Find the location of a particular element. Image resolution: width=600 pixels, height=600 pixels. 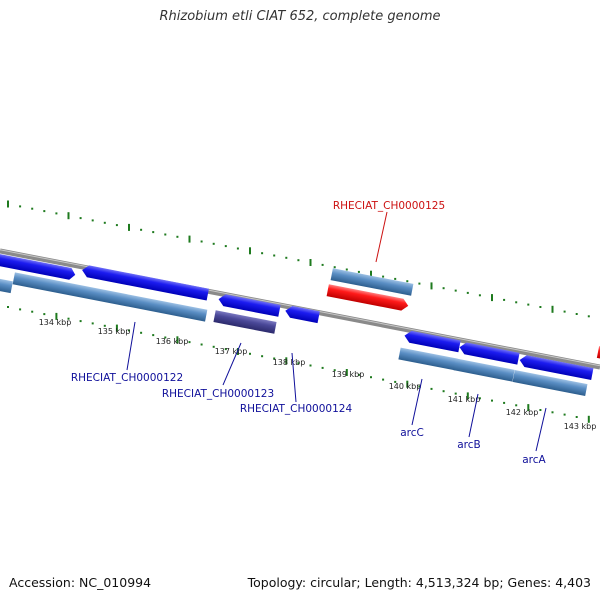

kbp-label: 141 kbp is located at coordinates (464, 399).